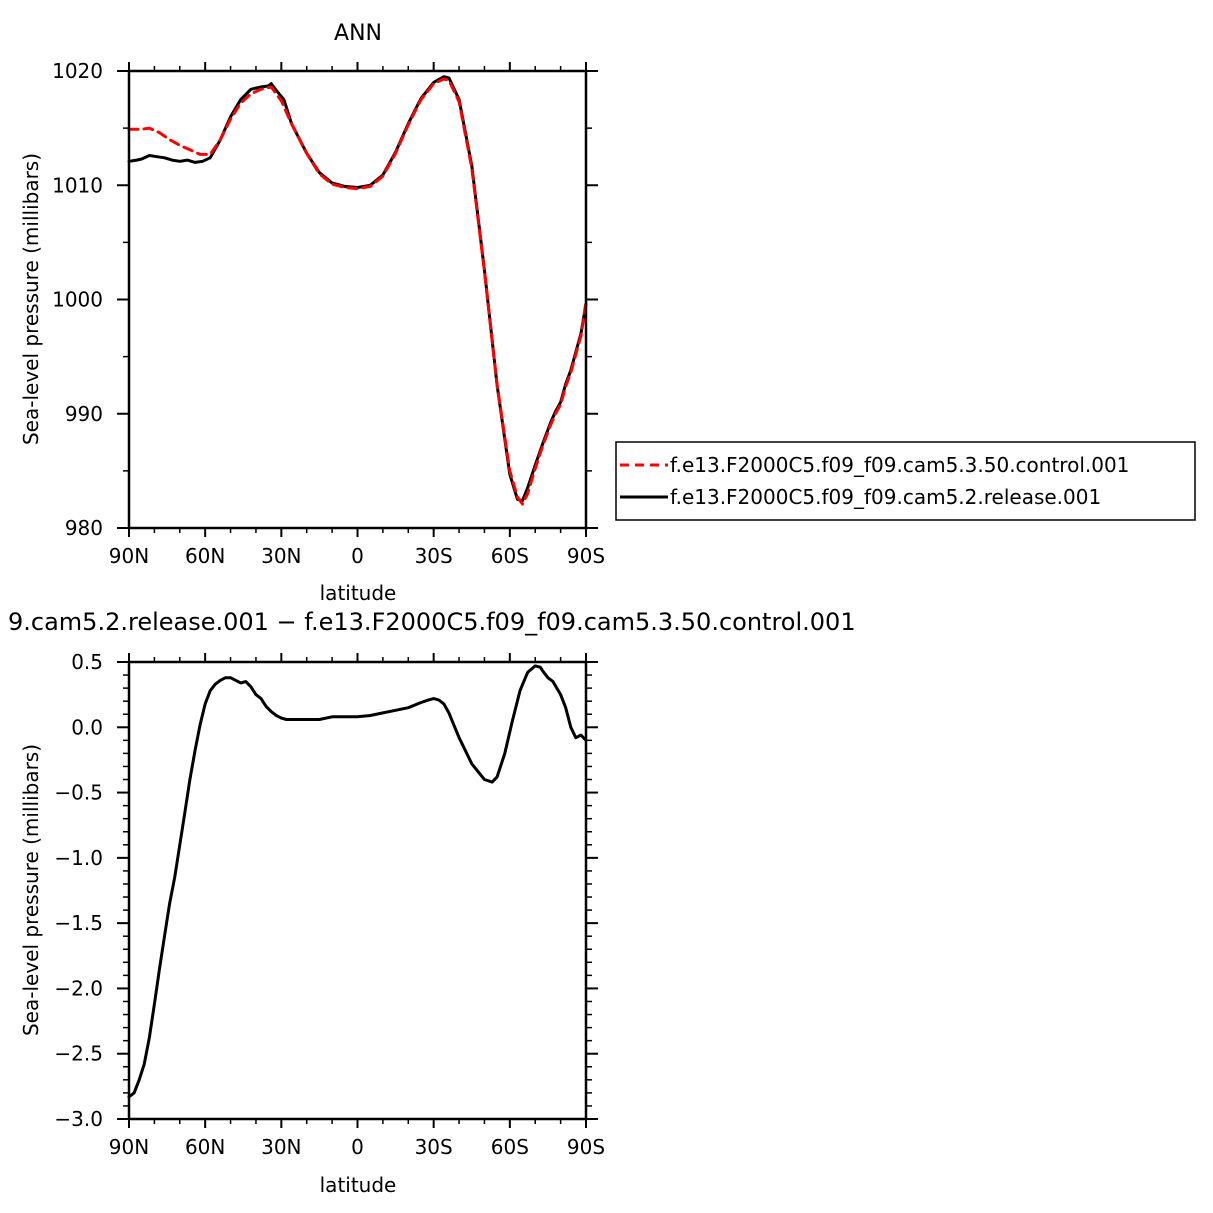 Image resolution: width=1213 pixels, height=1213 pixels. Describe the element at coordinates (84, 528) in the screenshot. I see `y-tick-label: 980` at that location.